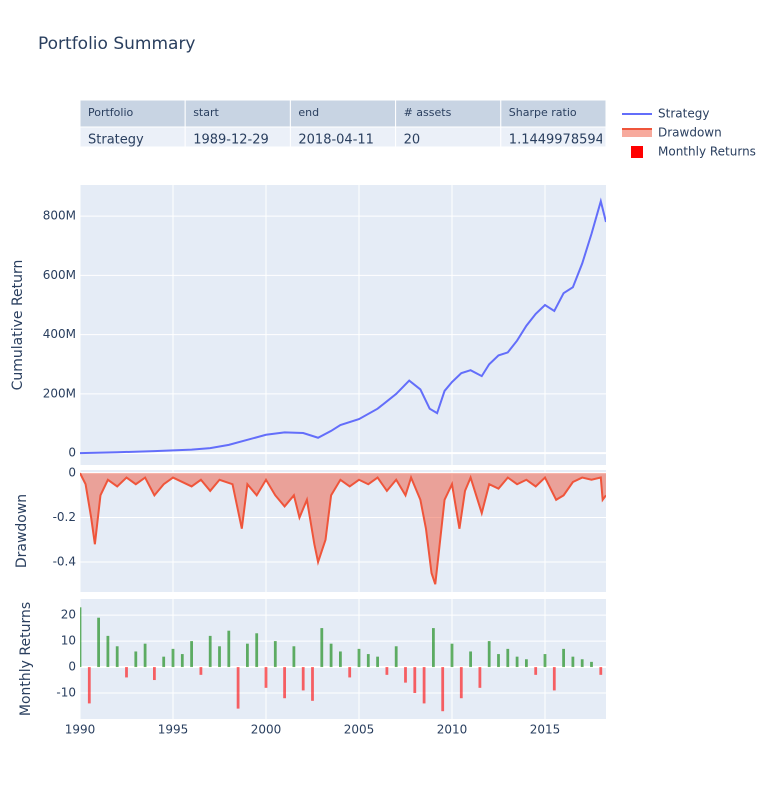 The width and height of the screenshot is (774, 800). I want to click on table-header-text: Sharpe ratio, so click(543, 112).